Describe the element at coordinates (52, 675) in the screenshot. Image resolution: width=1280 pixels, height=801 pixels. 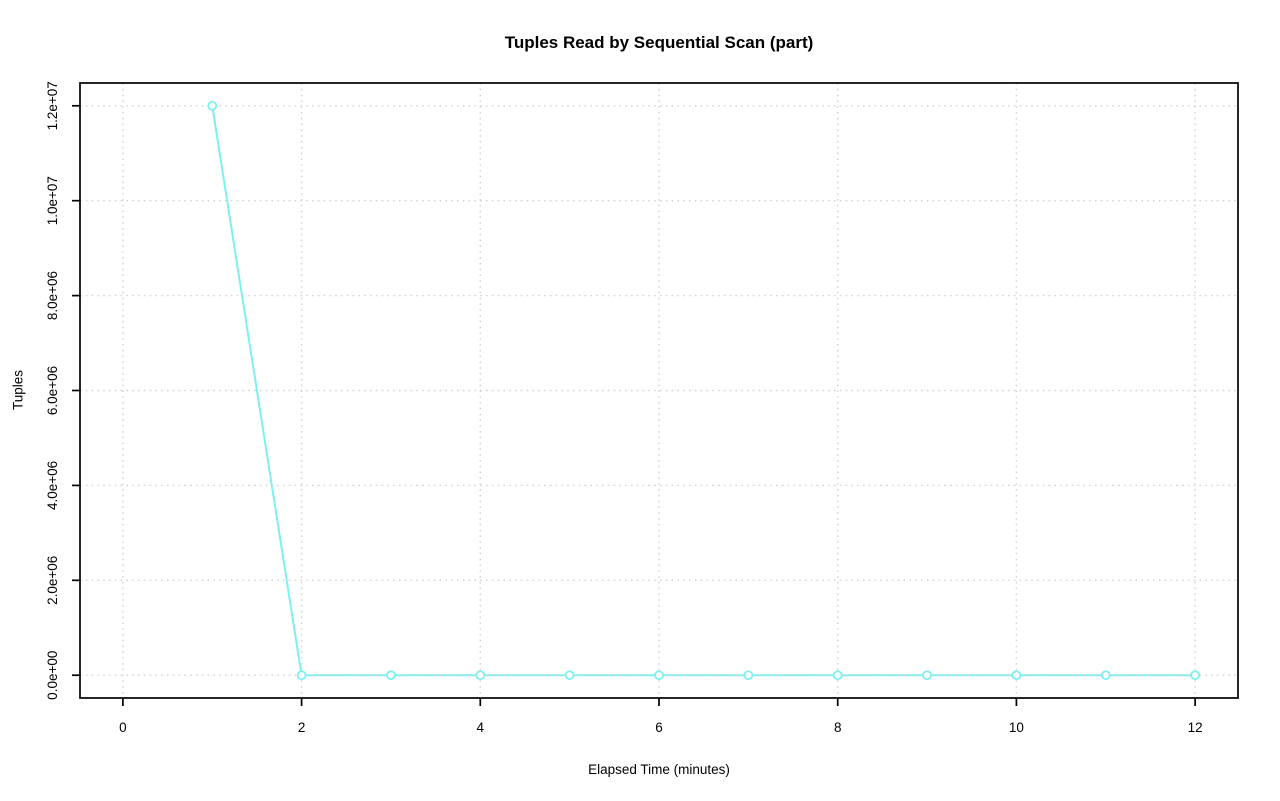
I see `y-tick-label: 0.0e+00` at that location.